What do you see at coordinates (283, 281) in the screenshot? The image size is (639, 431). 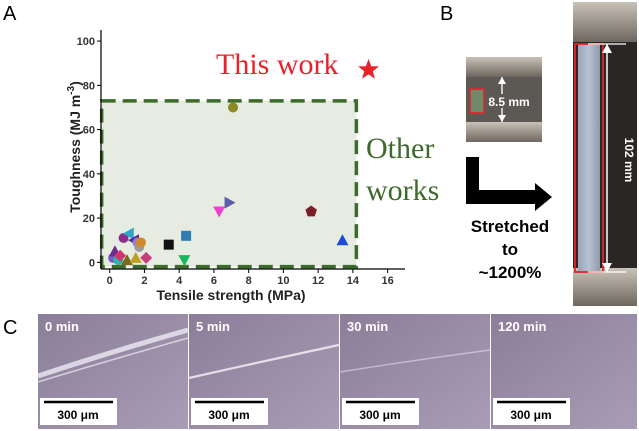 I see `x-tick-label: 10` at bounding box center [283, 281].